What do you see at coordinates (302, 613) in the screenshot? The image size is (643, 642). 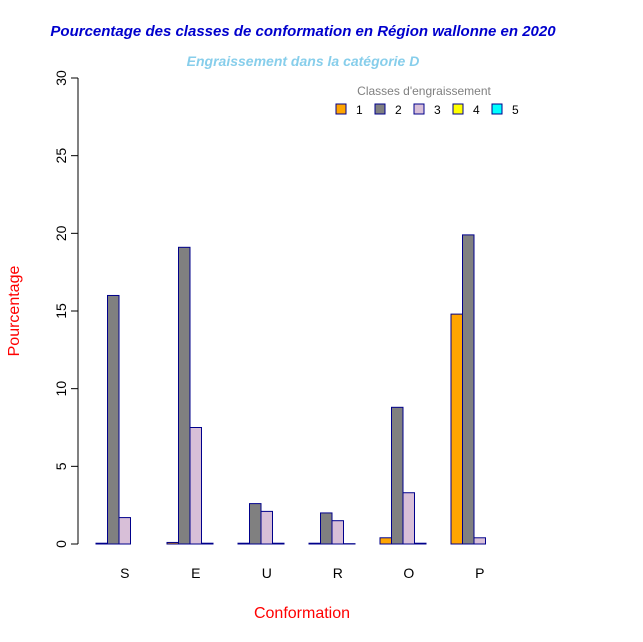 I see `x-axis-label: Conformation` at bounding box center [302, 613].